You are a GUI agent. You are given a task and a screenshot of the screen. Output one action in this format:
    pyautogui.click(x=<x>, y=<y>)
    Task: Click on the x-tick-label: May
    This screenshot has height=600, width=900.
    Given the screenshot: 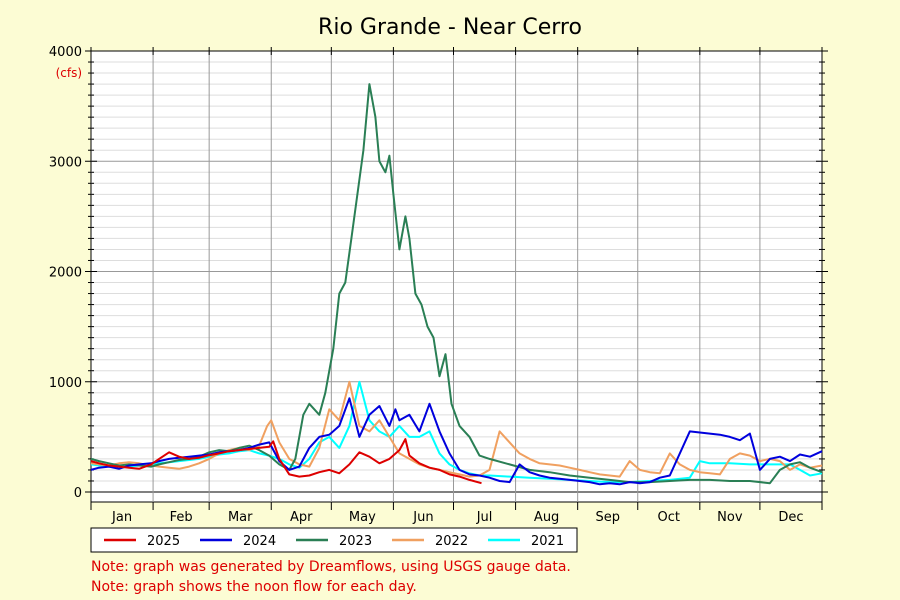 What is the action you would take?
    pyautogui.click(x=362, y=517)
    